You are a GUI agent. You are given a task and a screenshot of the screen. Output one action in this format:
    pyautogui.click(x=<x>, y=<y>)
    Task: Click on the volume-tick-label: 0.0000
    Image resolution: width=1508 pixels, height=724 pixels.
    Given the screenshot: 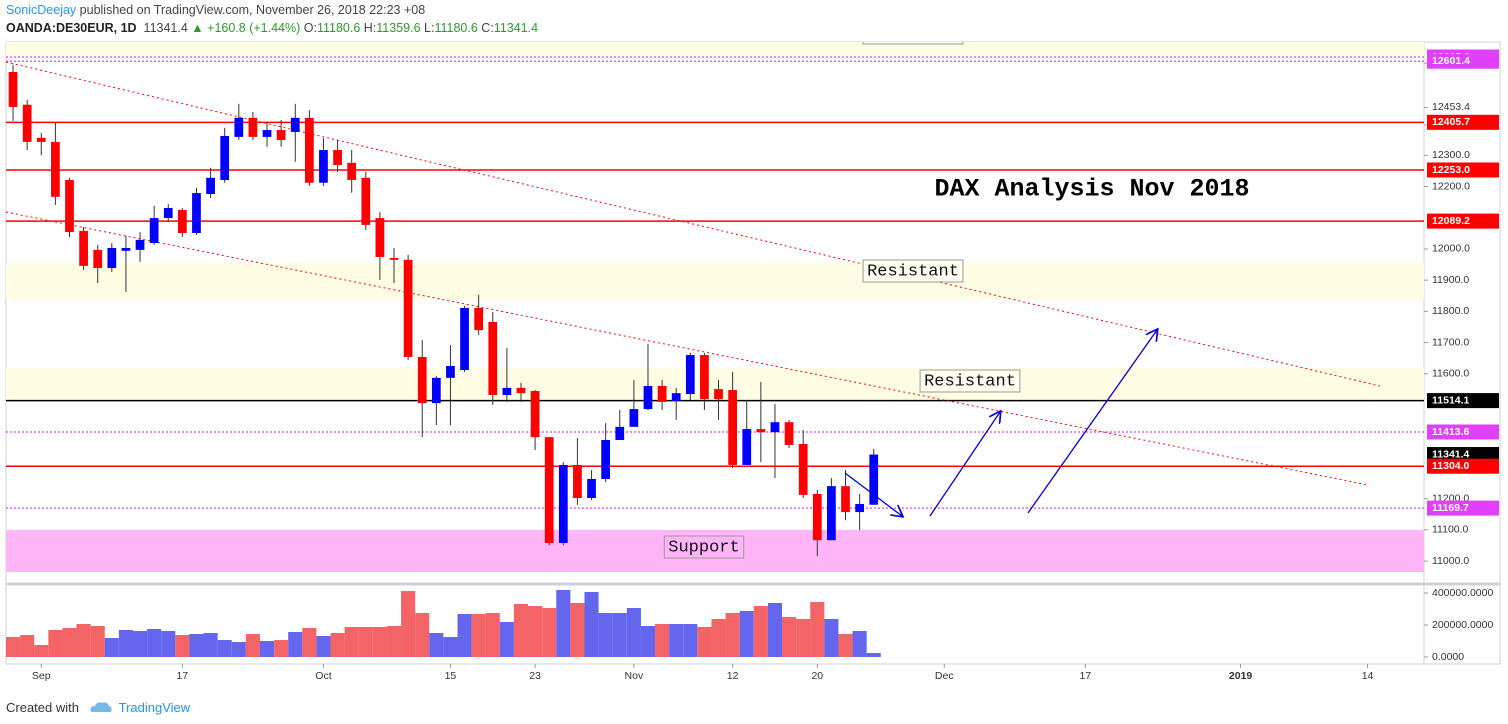 What is the action you would take?
    pyautogui.click(x=1448, y=657)
    